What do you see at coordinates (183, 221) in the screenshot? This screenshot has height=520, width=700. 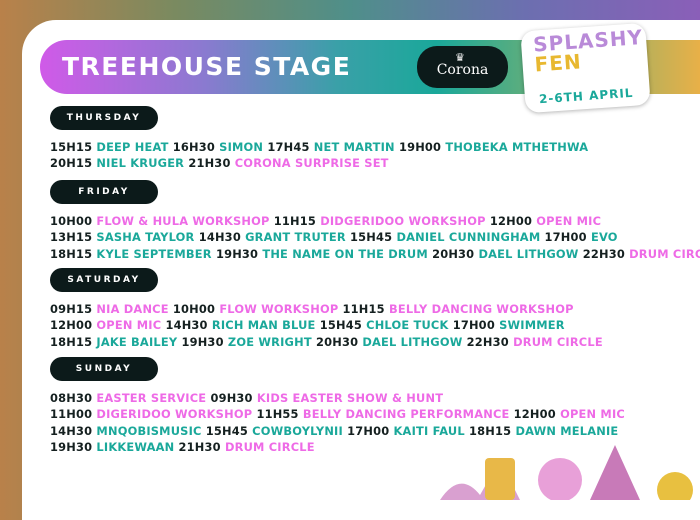 I see `act-name: FLOW & HULA WORKSHOP` at bounding box center [183, 221].